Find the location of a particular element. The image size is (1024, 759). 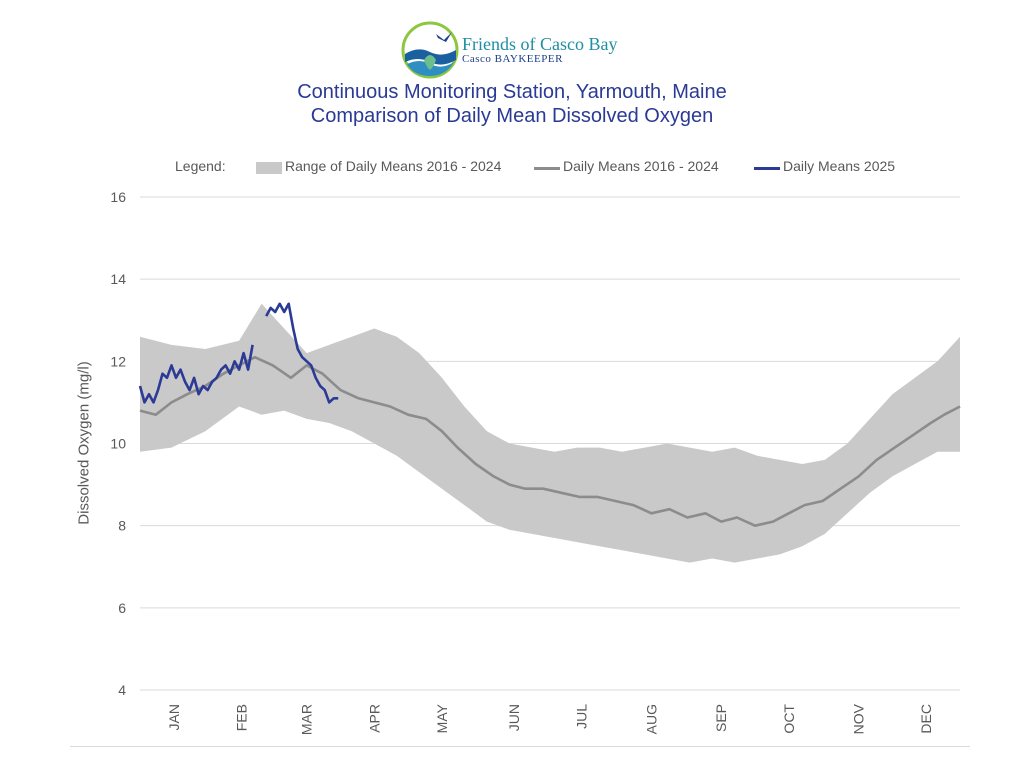

x-tick-label: APR is located at coordinates (374, 718).